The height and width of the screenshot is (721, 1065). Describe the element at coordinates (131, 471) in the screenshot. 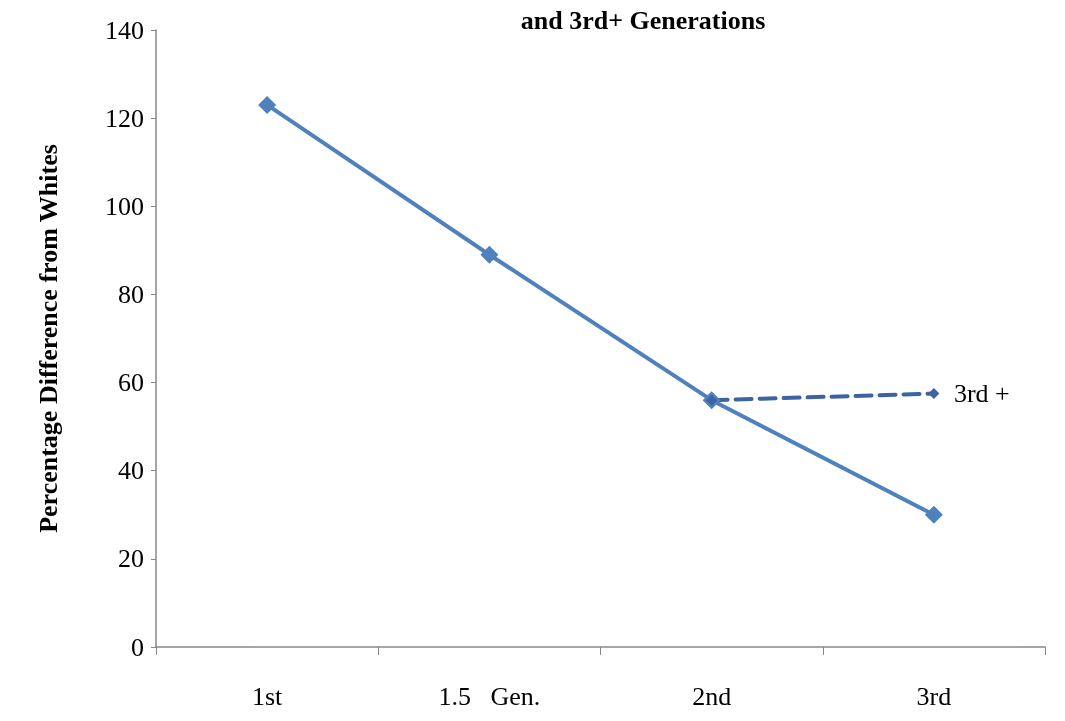

I see `y-tick-label: 40` at that location.